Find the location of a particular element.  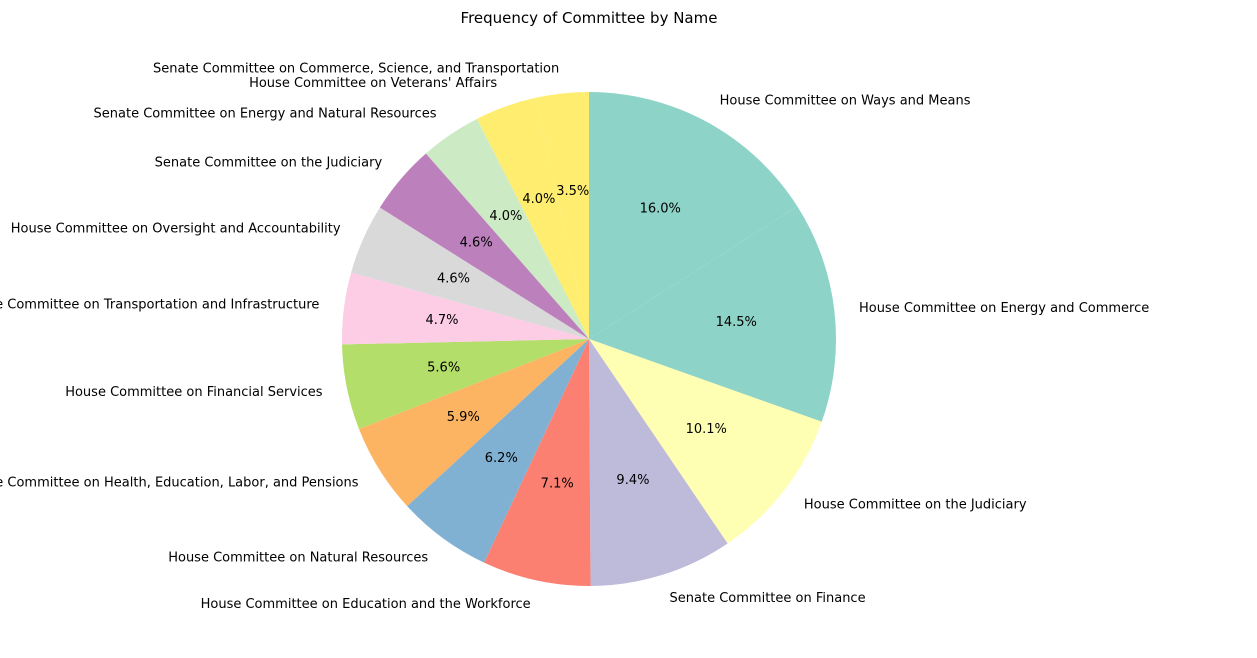

pie-category-label: House Committee on Ways and Means is located at coordinates (845, 100).